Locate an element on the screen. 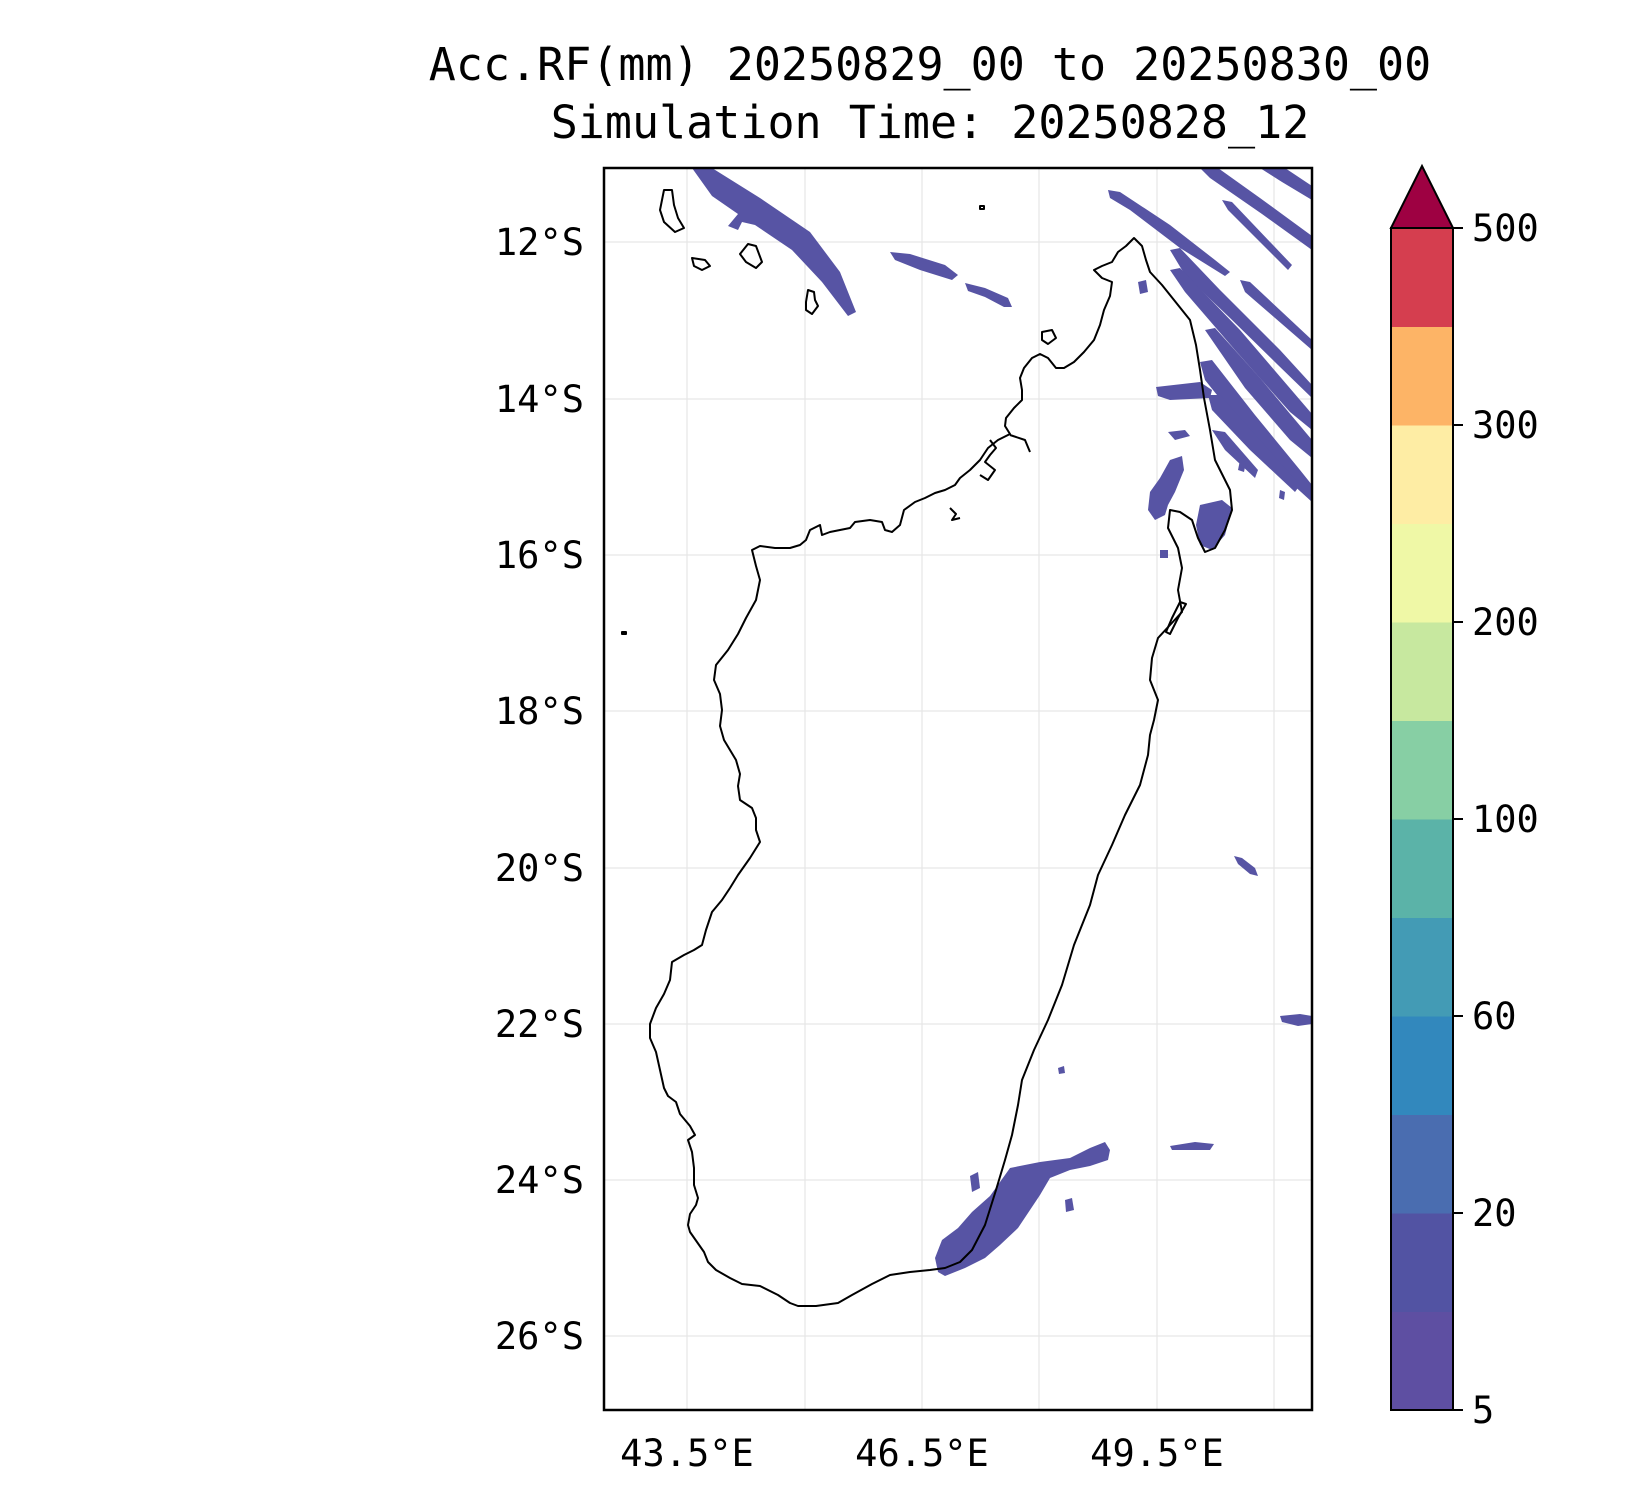 Image resolution: width=1650 pixels, height=1500 pixels. cbar-label-5: 5 is located at coordinates (1483, 1410).